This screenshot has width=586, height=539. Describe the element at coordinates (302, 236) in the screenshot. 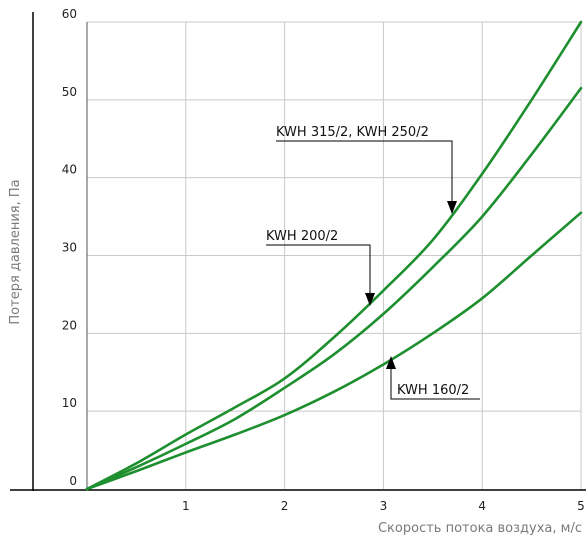

I see `callout-label-kwh-200: KWH 200/2` at that location.